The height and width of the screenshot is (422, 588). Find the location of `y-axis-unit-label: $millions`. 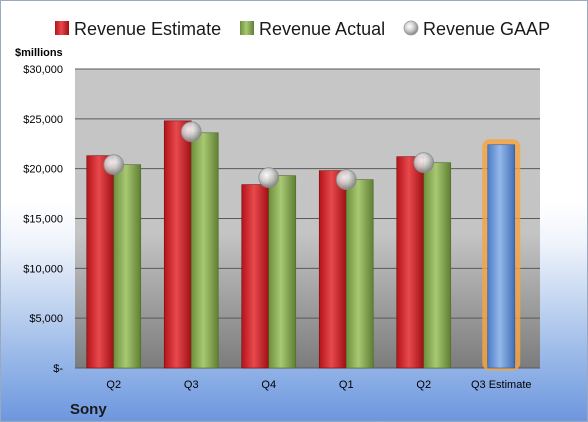

y-axis-unit-label: $millions is located at coordinates (39, 53).